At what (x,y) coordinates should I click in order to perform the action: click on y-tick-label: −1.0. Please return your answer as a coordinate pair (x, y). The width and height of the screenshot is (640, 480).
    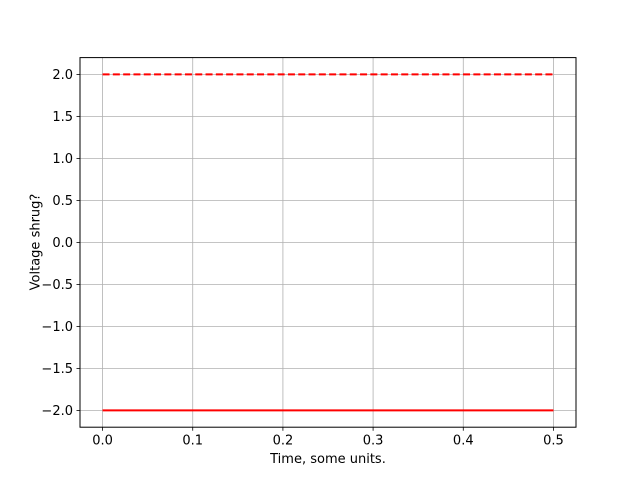
    Looking at the image, I should click on (57, 327).